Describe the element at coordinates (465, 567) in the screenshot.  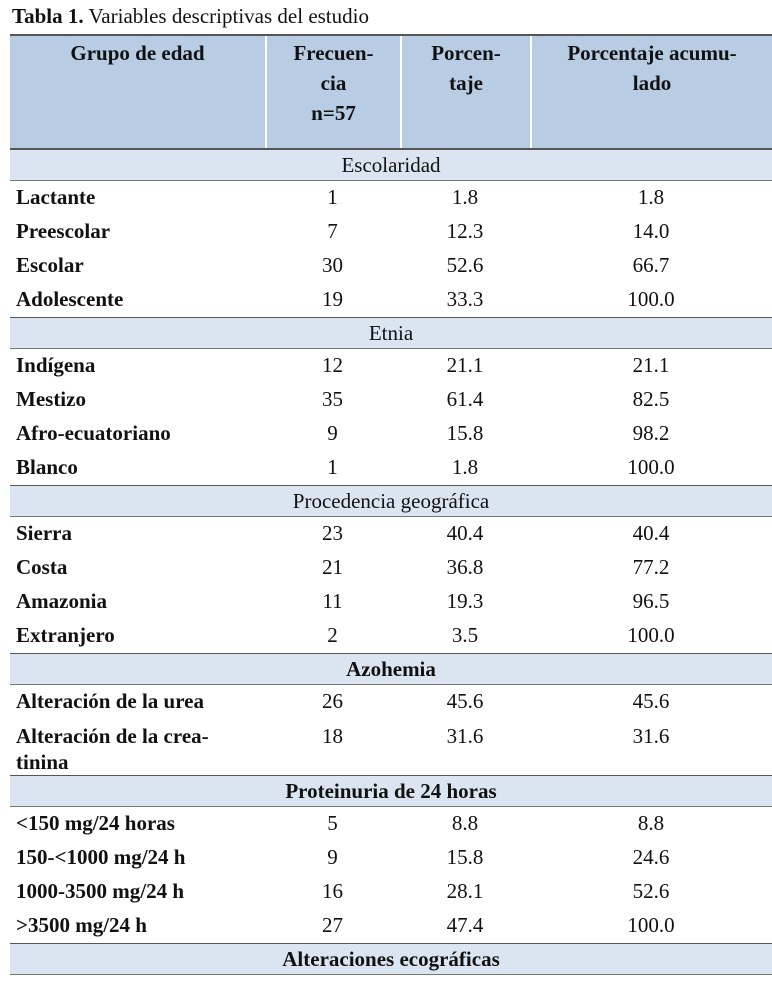
I see `cell: 36.8` at that location.